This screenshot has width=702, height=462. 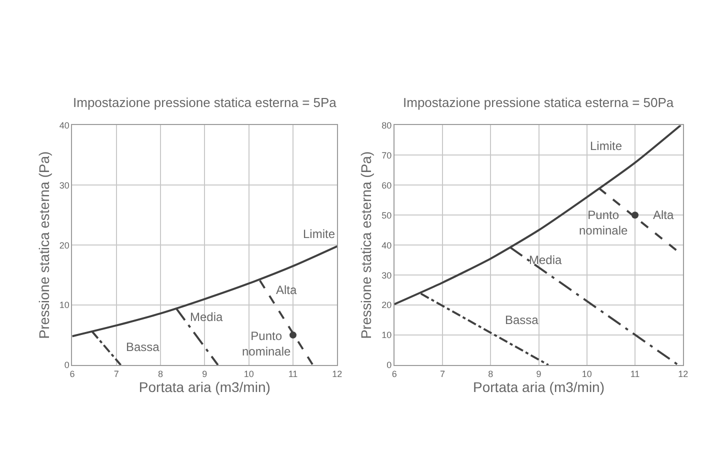 What do you see at coordinates (387, 185) in the screenshot?
I see `y-tick-label: 60` at bounding box center [387, 185].